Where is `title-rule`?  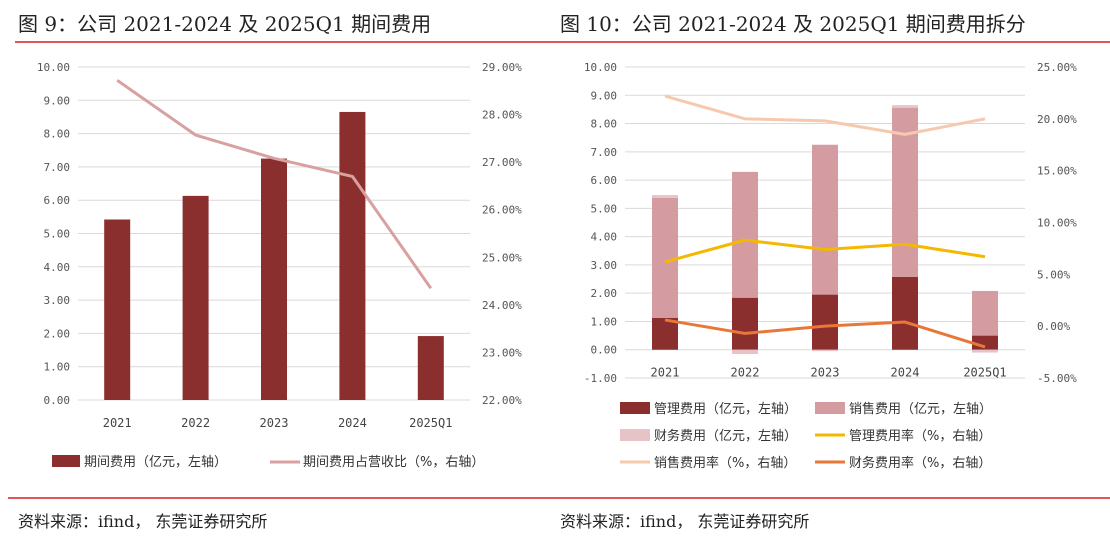 title-rule is located at coordinates (562, 42).